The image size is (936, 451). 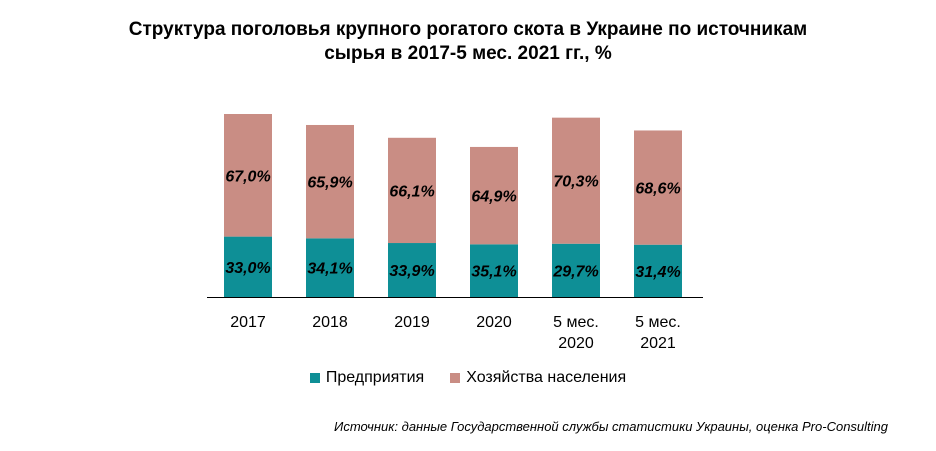 What do you see at coordinates (576, 343) in the screenshot?
I see `x-tick-label-4-1: 2020` at bounding box center [576, 343].